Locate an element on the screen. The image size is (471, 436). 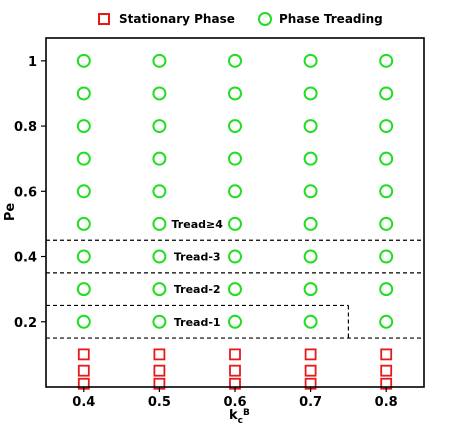
x-tick-label: 0.4 is located at coordinates (83, 402).